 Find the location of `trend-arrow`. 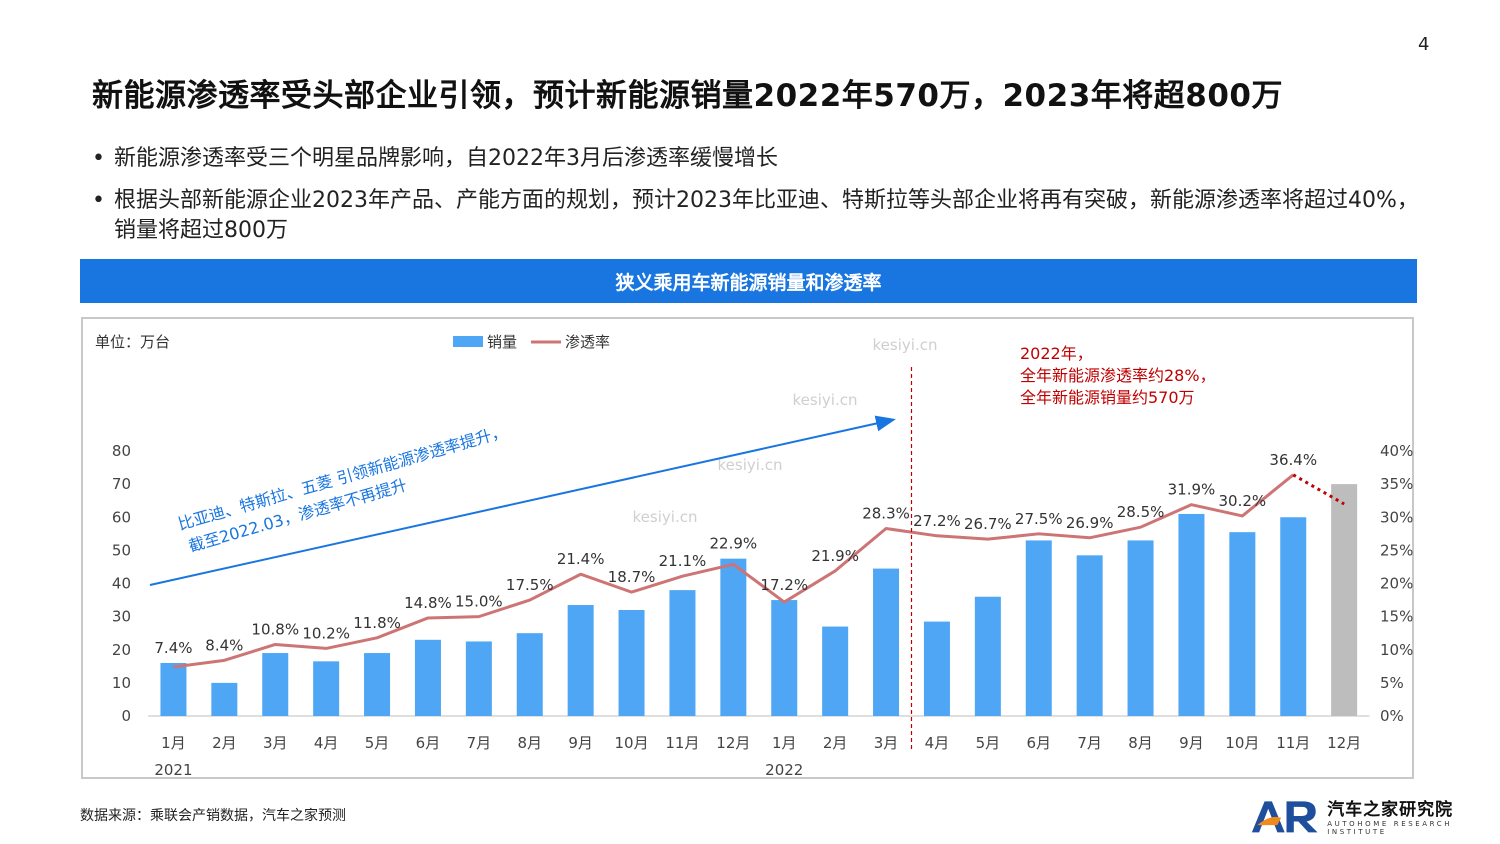

trend-arrow is located at coordinates (522, 500).